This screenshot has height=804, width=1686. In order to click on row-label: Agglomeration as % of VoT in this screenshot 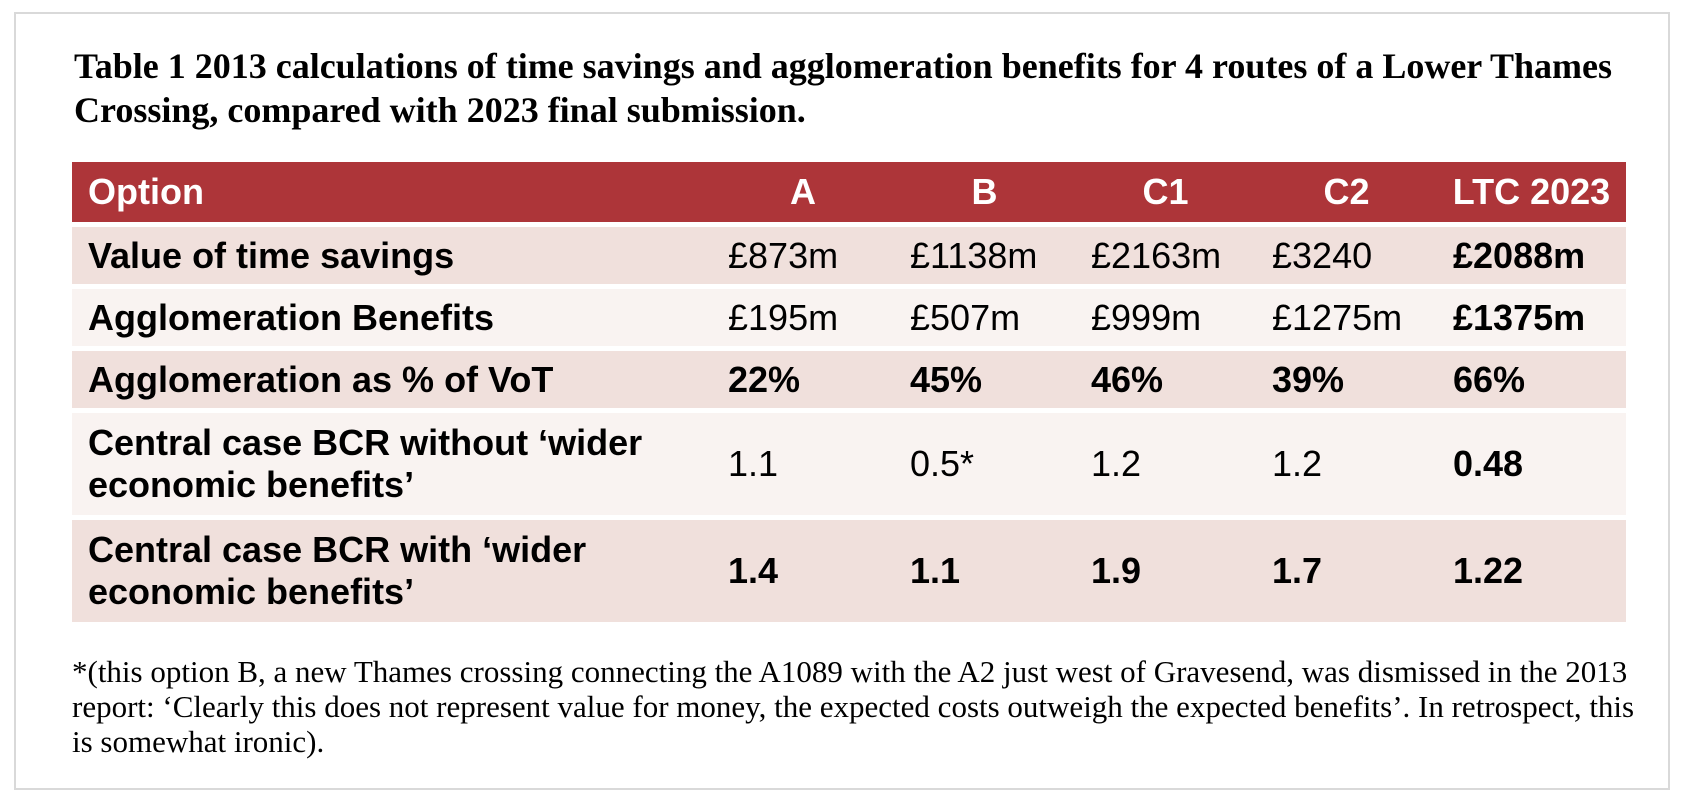, I will do `click(392, 379)`.